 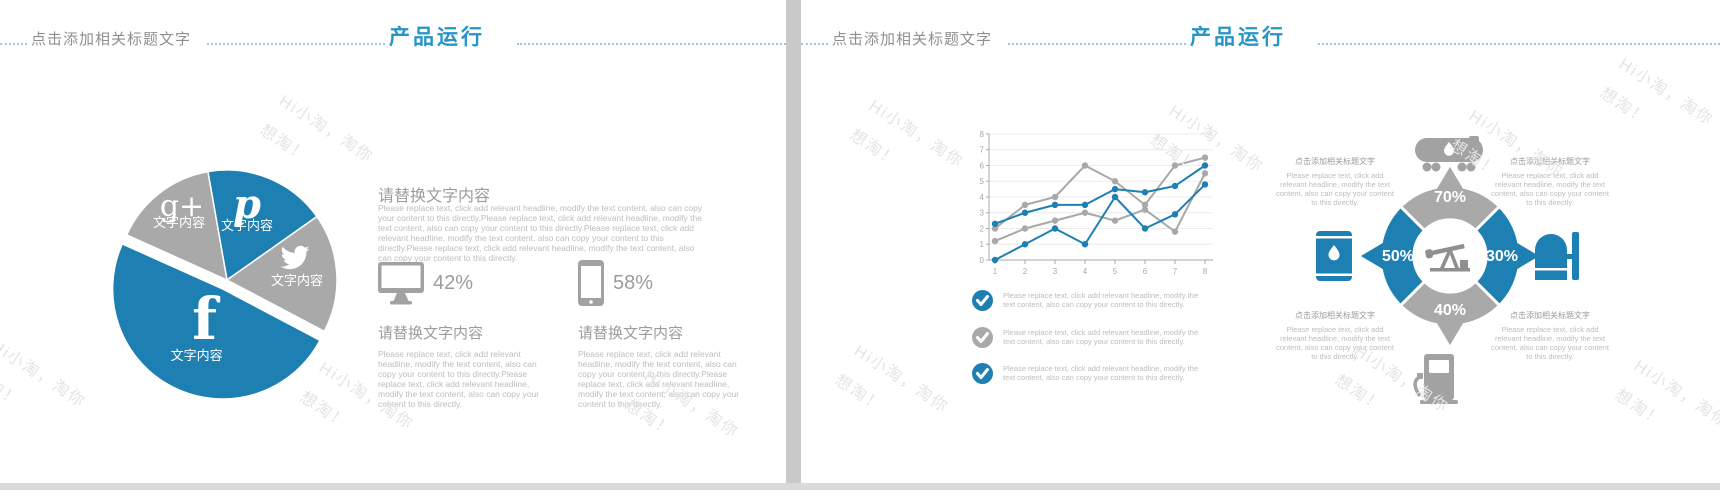 I want to click on pumpjack-icon, so click(x=1447, y=257).